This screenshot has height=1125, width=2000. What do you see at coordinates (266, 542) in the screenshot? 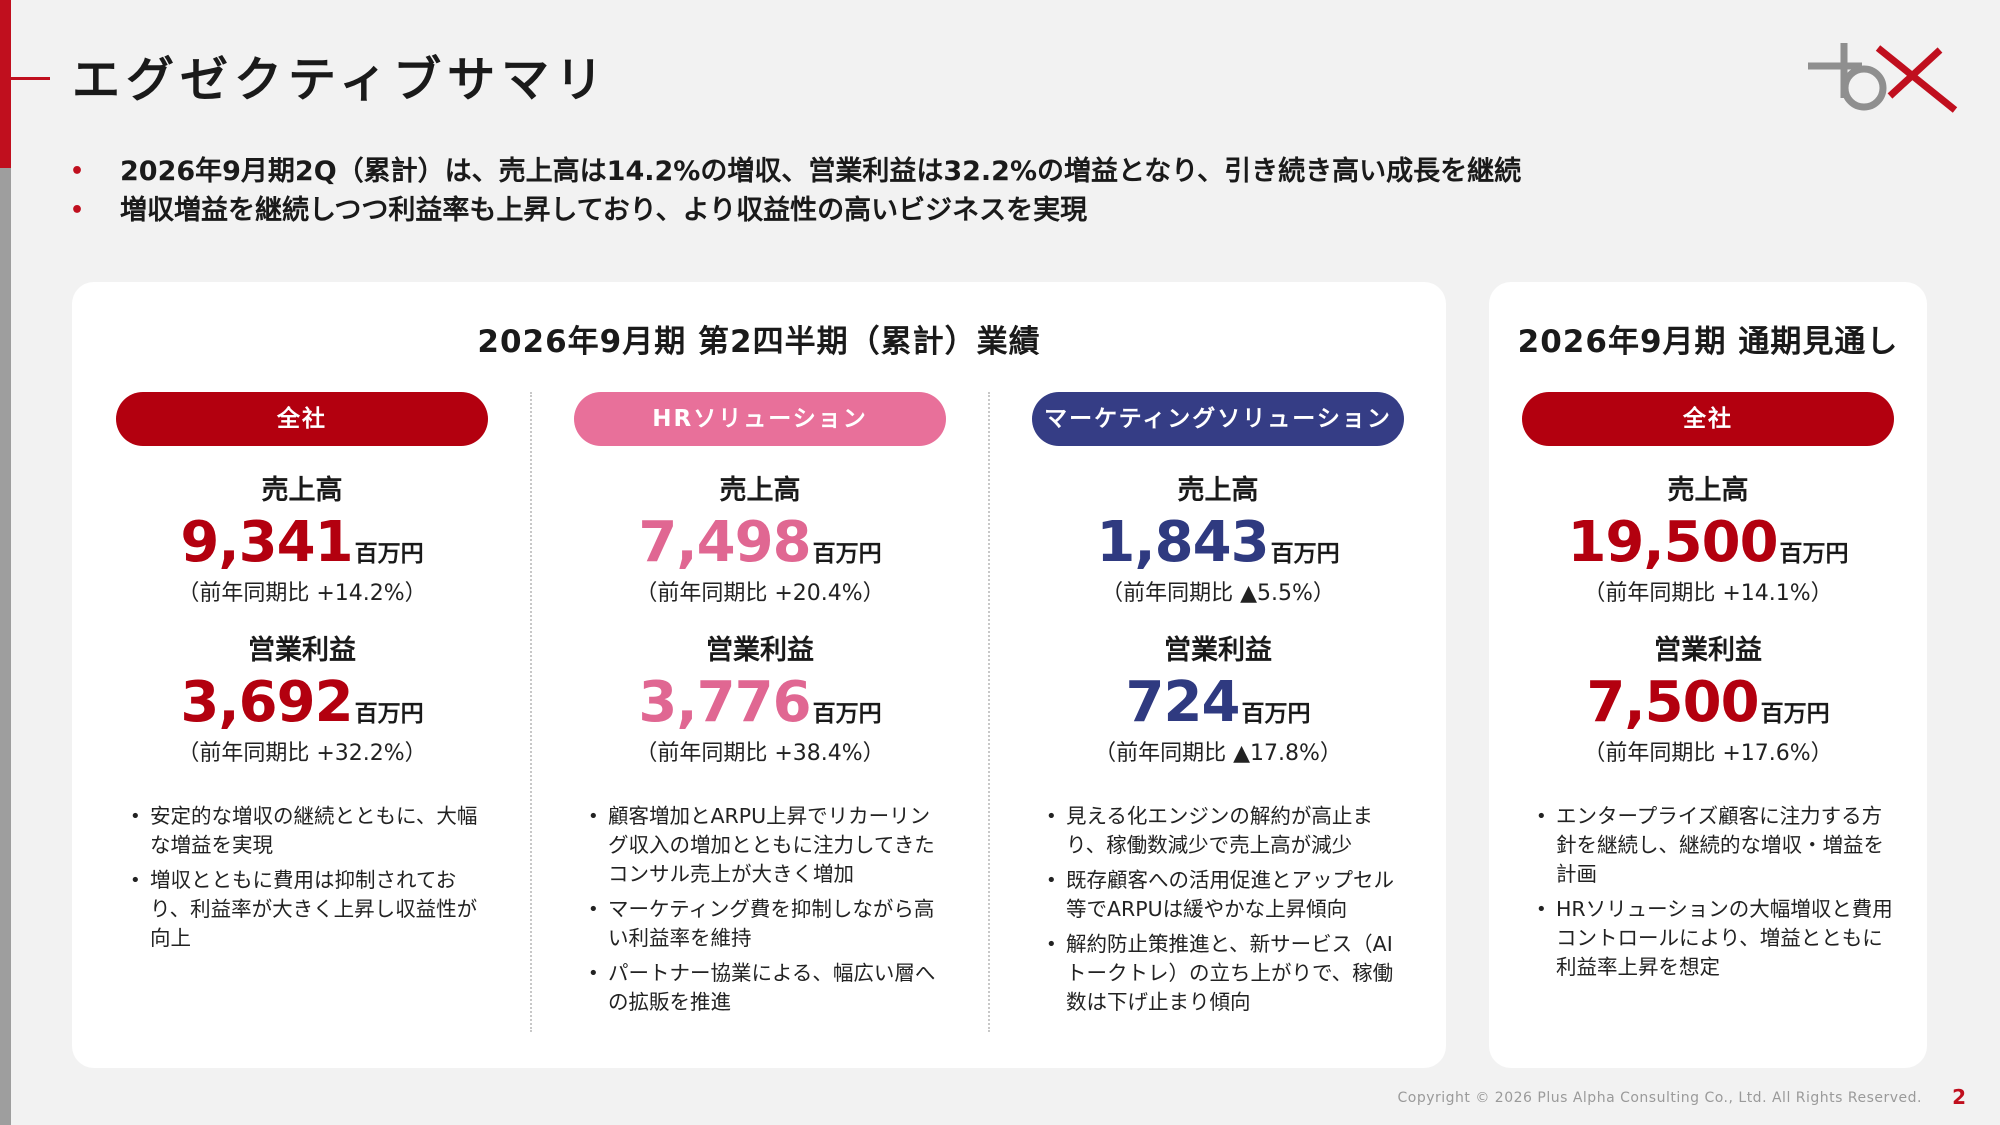
I see `sales-value: 9,341` at bounding box center [266, 542].